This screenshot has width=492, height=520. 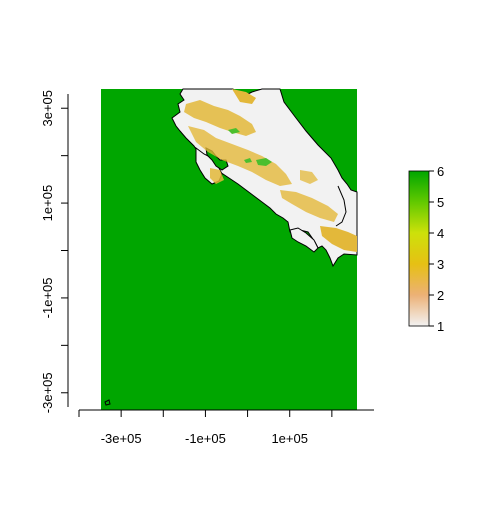 I want to click on y-axis: -3e+05 -1e+05 1e+05 3e+05, so click(x=54, y=251).